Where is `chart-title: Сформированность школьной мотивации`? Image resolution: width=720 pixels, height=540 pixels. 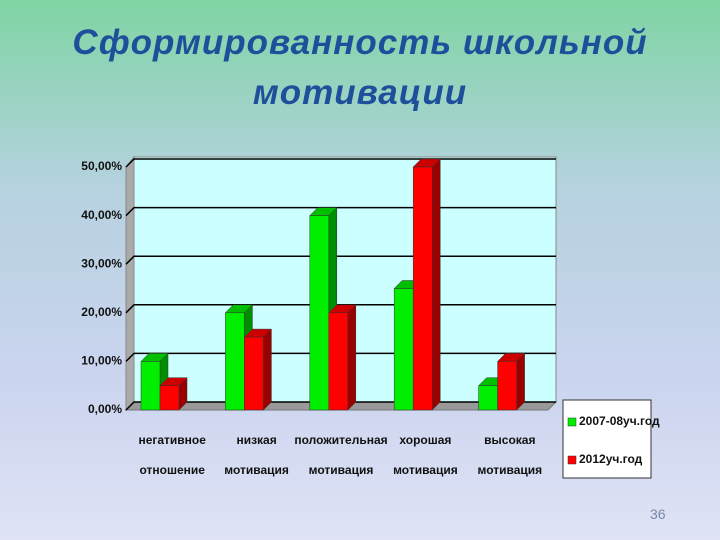
chart-title: Сформированность школьной мотивации is located at coordinates (360, 67).